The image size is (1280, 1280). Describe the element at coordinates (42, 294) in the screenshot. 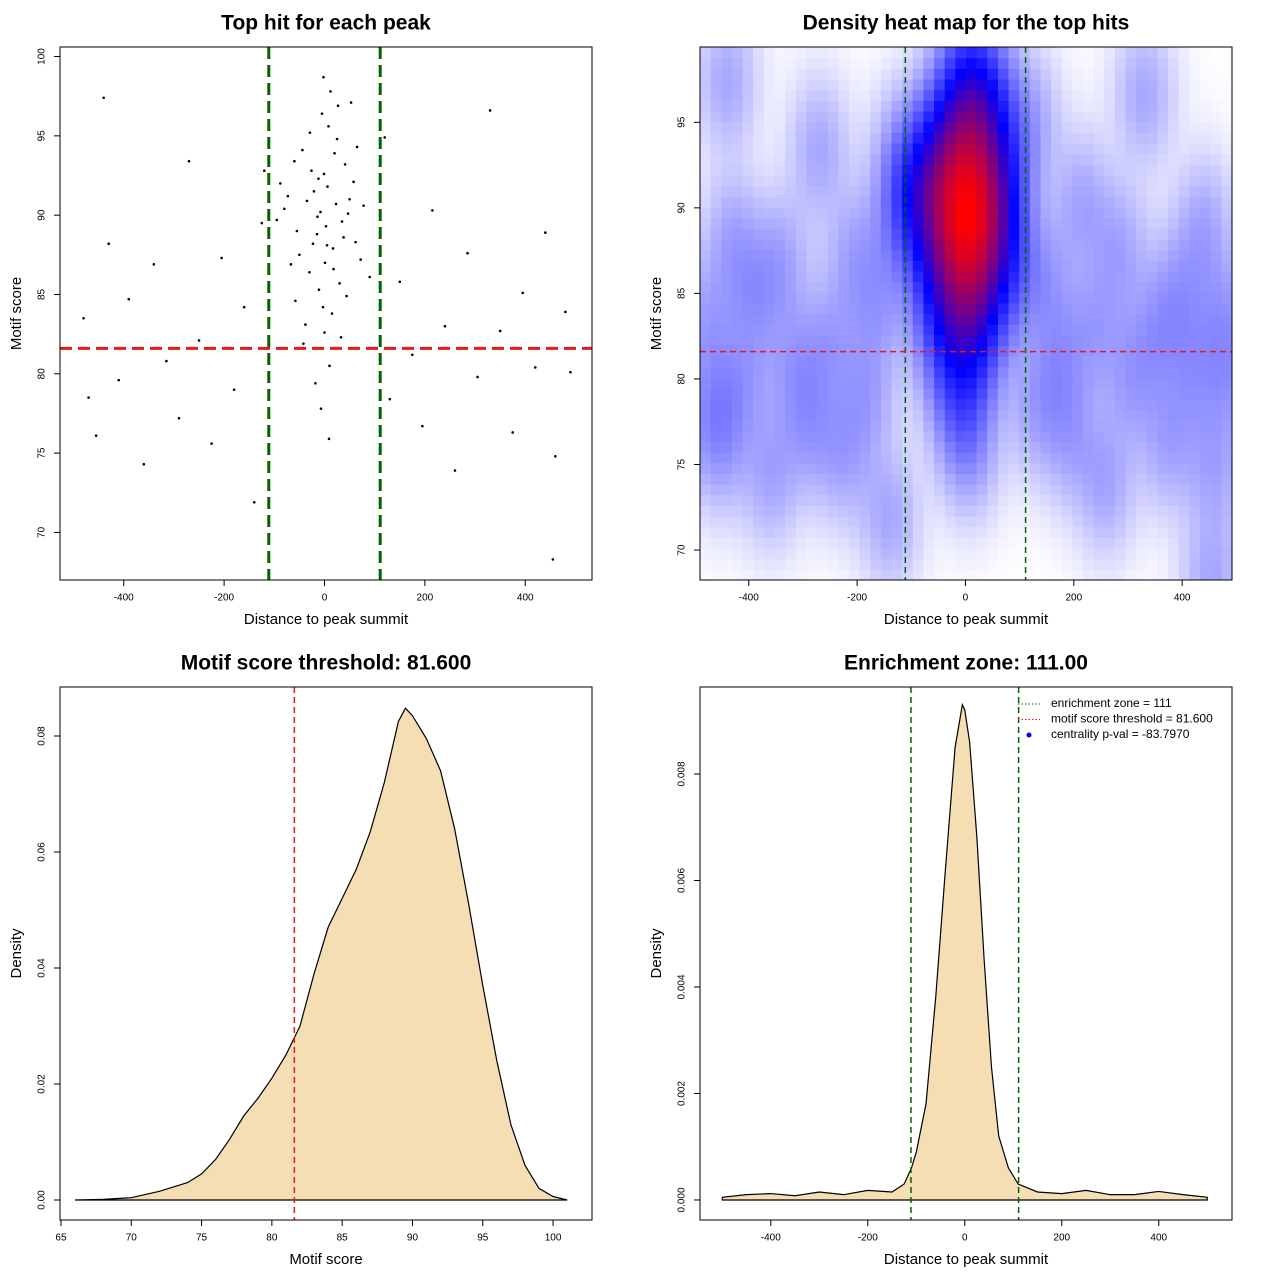

I see `y-tick-label: 85` at that location.